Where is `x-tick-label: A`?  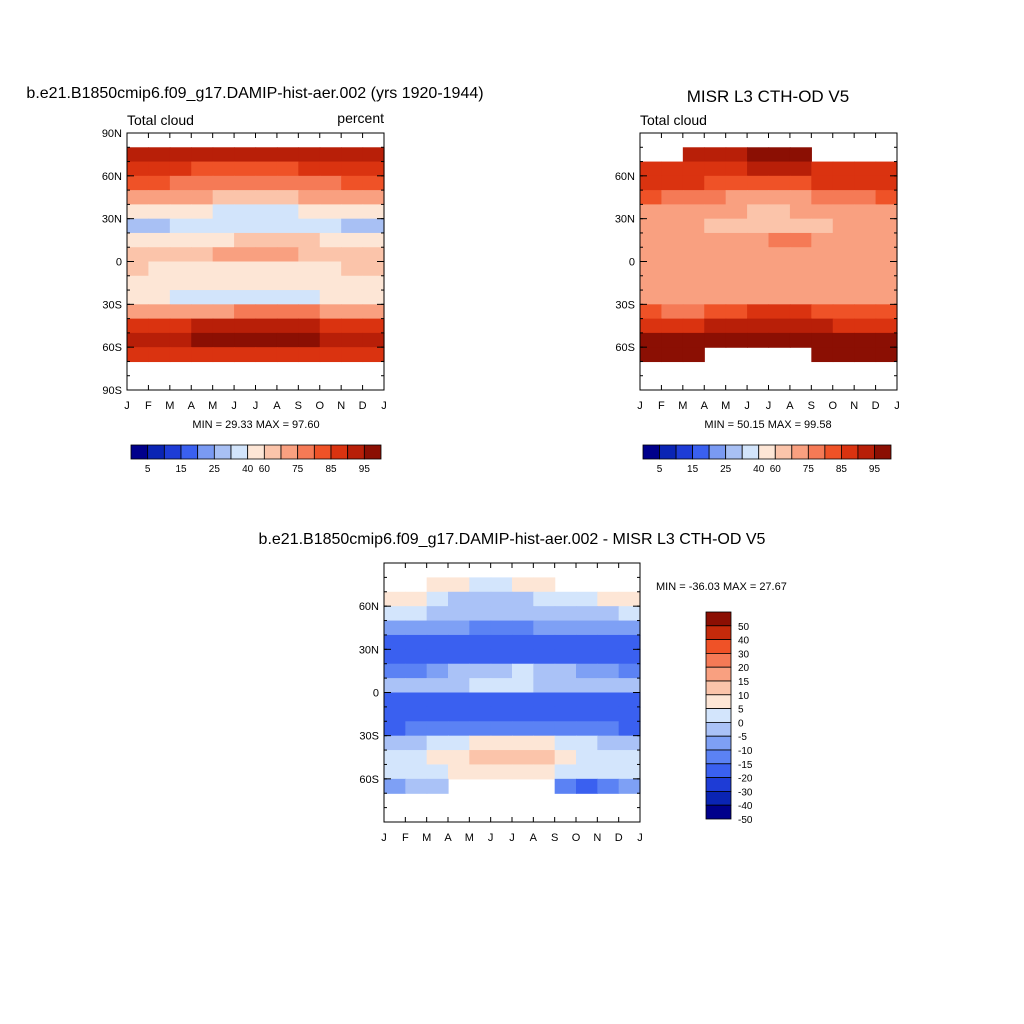
x-tick-label: A is located at coordinates (705, 406).